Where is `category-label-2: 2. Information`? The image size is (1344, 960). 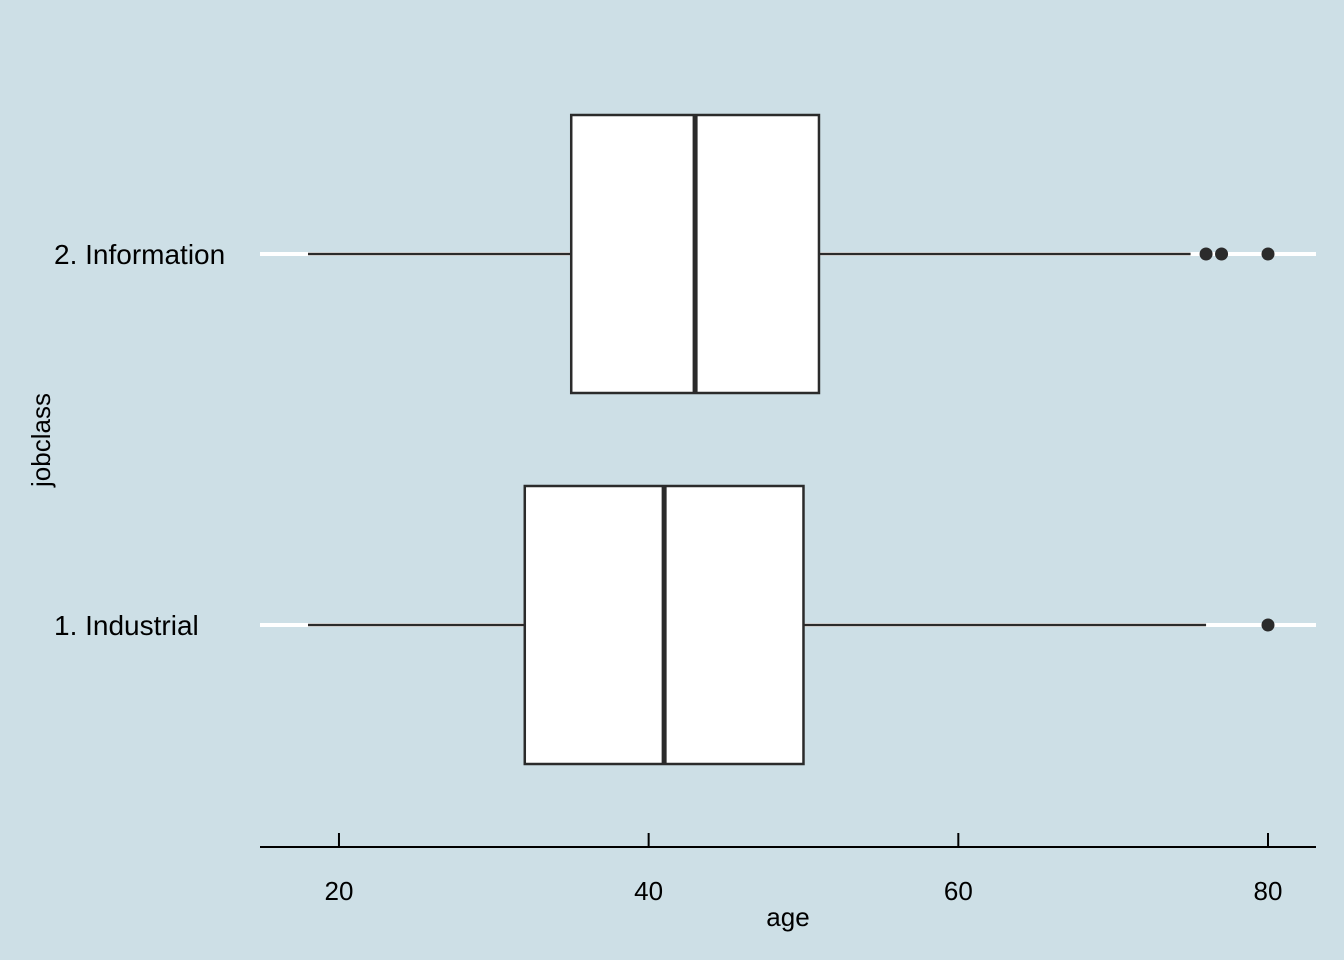
category-label-2: 2. Information is located at coordinates (139, 254).